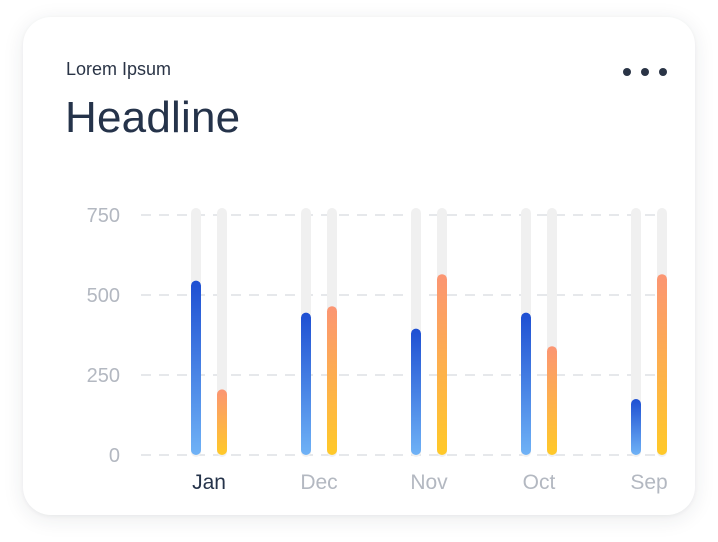 Image resolution: width=718 pixels, height=542 pixels. What do you see at coordinates (429, 482) in the screenshot?
I see `x-tick-label-nov: Nov` at bounding box center [429, 482].